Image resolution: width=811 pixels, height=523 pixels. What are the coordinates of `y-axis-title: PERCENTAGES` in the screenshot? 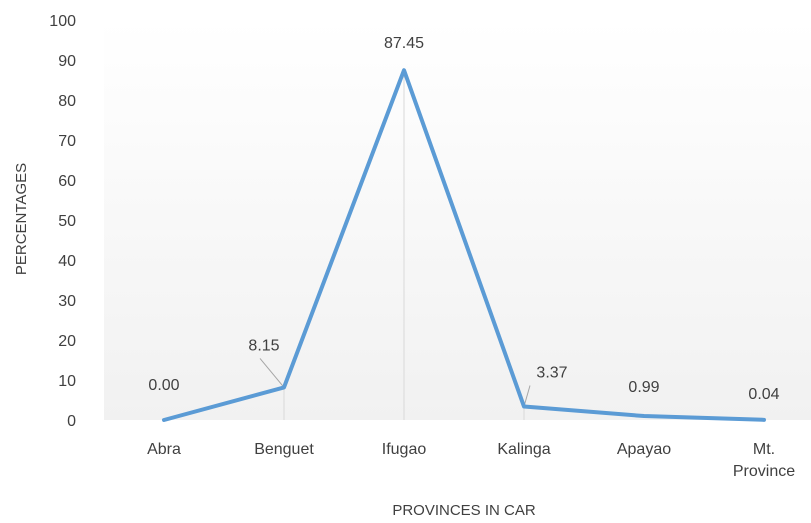 It's located at (21, 219).